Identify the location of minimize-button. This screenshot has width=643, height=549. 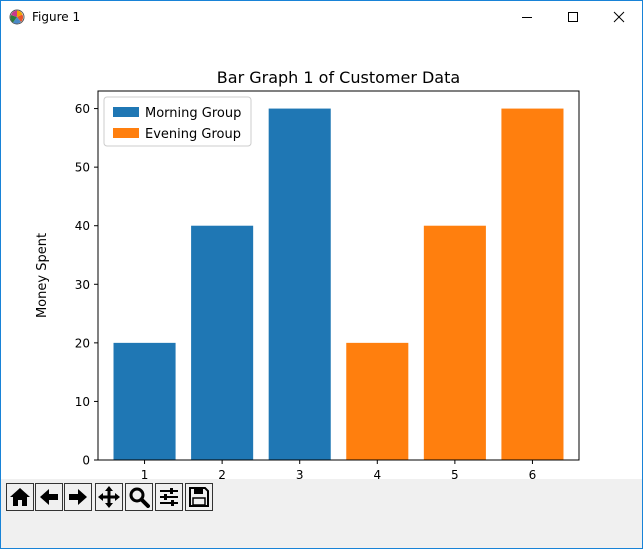
(527, 17).